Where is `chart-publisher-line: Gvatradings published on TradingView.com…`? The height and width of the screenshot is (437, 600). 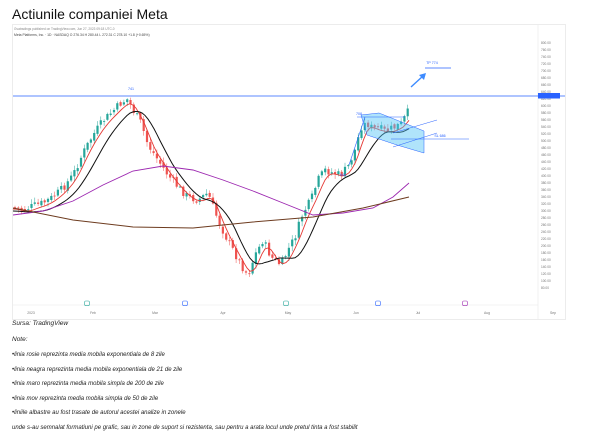 chart-publisher-line: Gvatradings published on TradingView.com… is located at coordinates (64, 29).